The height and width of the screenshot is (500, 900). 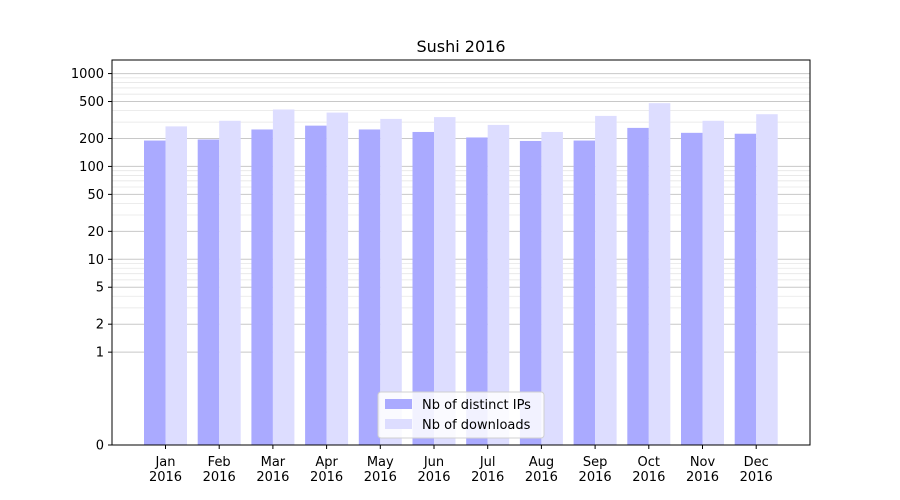 What do you see at coordinates (272, 470) in the screenshot?
I see `x-tick-label: Mar 2016` at bounding box center [272, 470].